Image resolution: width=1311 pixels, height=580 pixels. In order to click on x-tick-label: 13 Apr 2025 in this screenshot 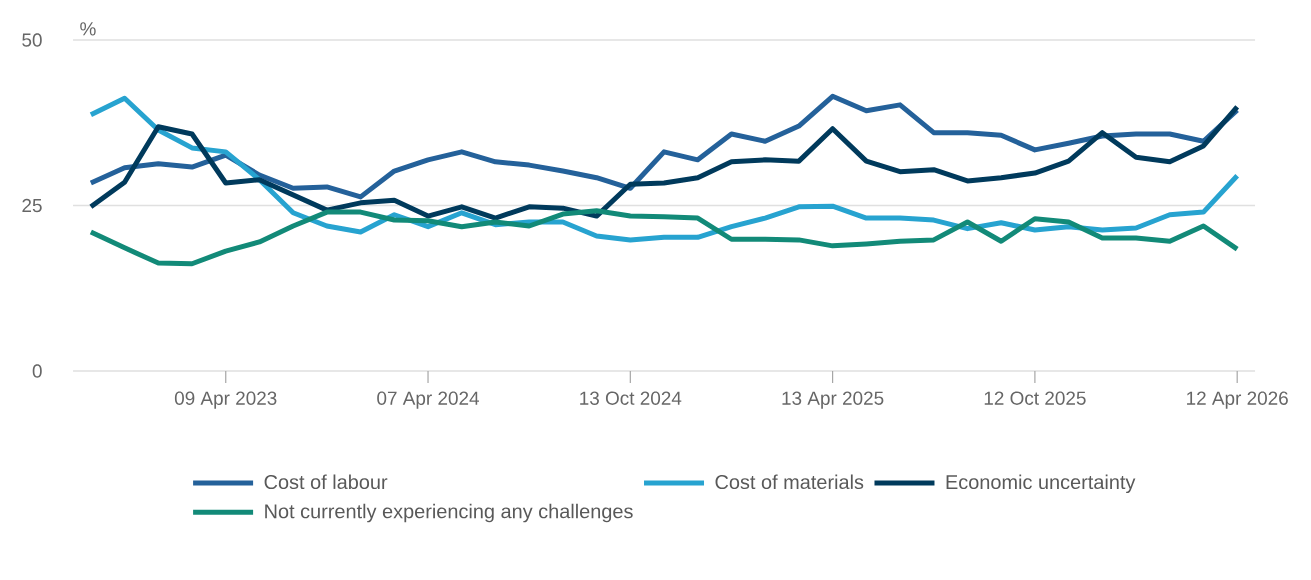, I will do `click(833, 400)`.